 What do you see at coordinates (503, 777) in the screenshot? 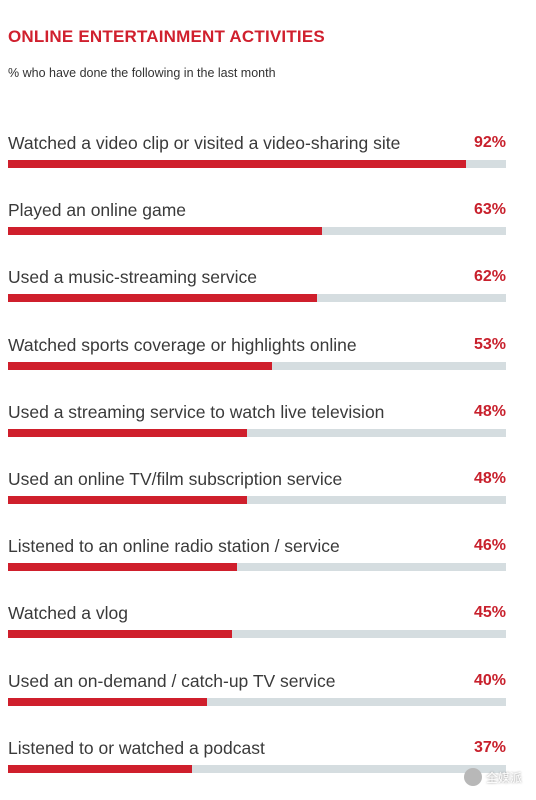
I see `watermark-text: 全媒派` at bounding box center [503, 777].